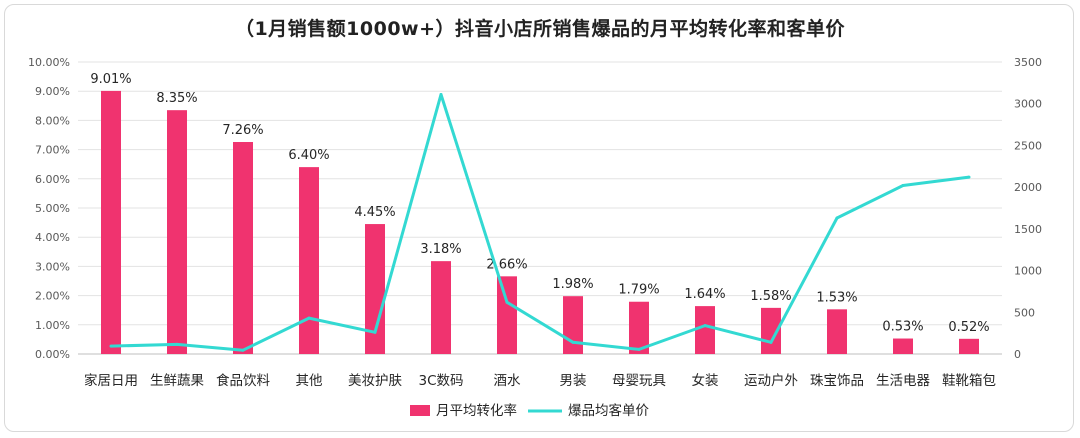  I want to click on category-label: 鞋靴箱包, so click(969, 381).